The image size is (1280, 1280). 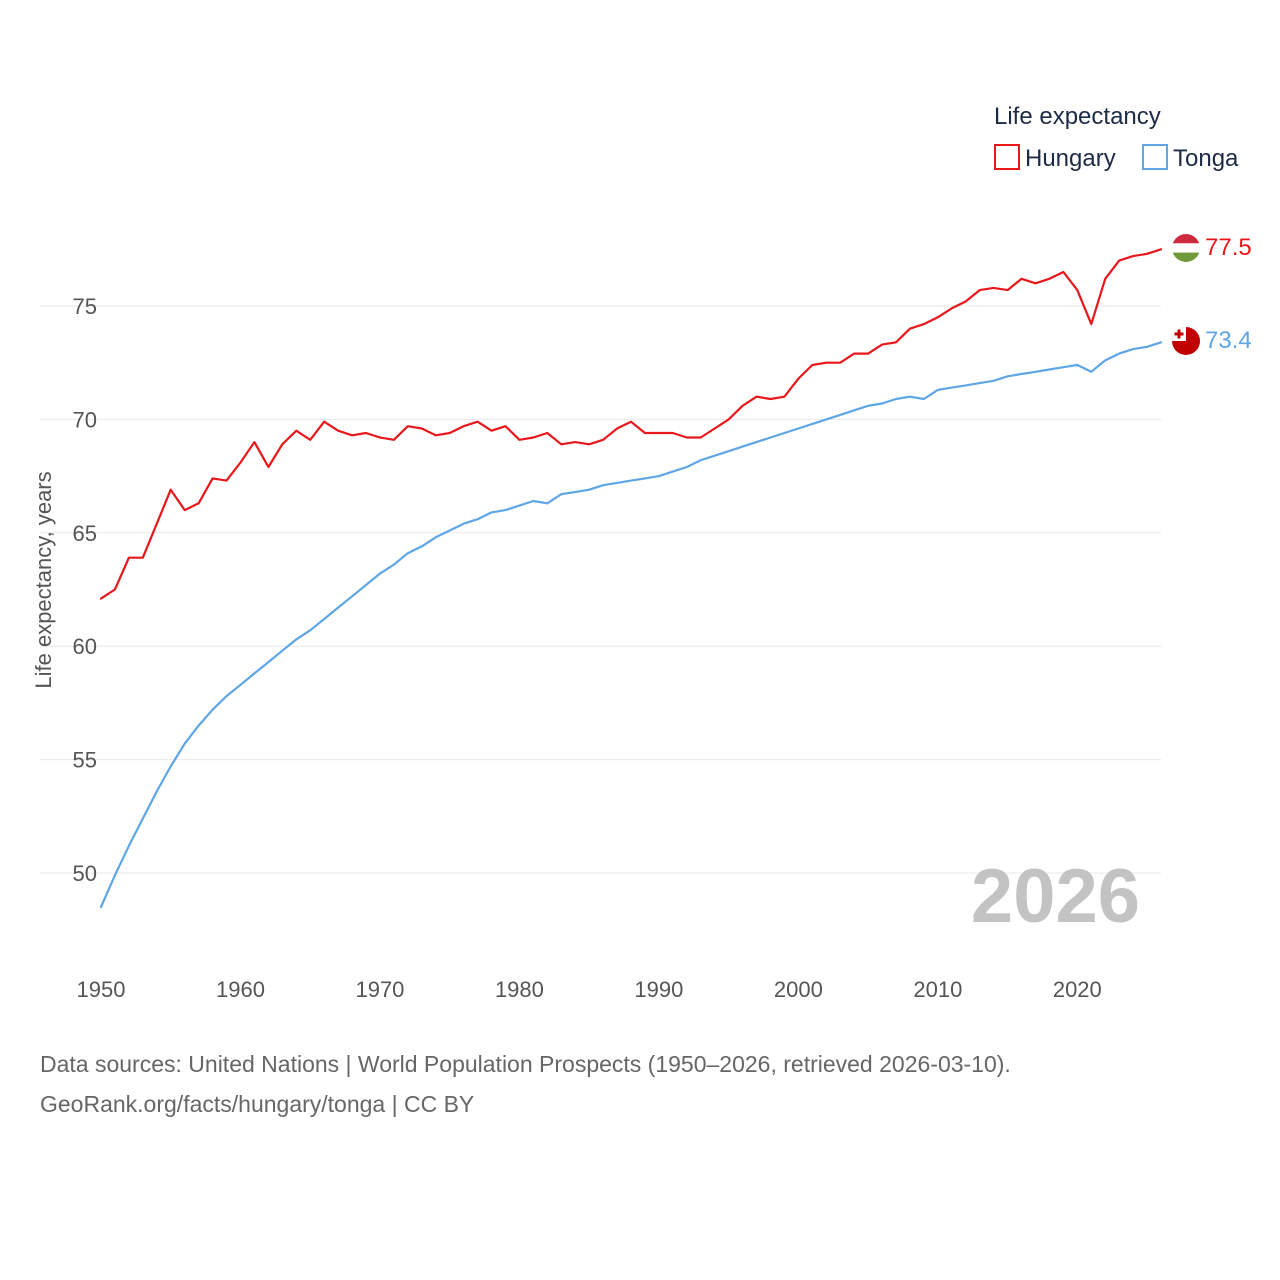 I want to click on legend-swatch-hungary, so click(x=1007, y=157).